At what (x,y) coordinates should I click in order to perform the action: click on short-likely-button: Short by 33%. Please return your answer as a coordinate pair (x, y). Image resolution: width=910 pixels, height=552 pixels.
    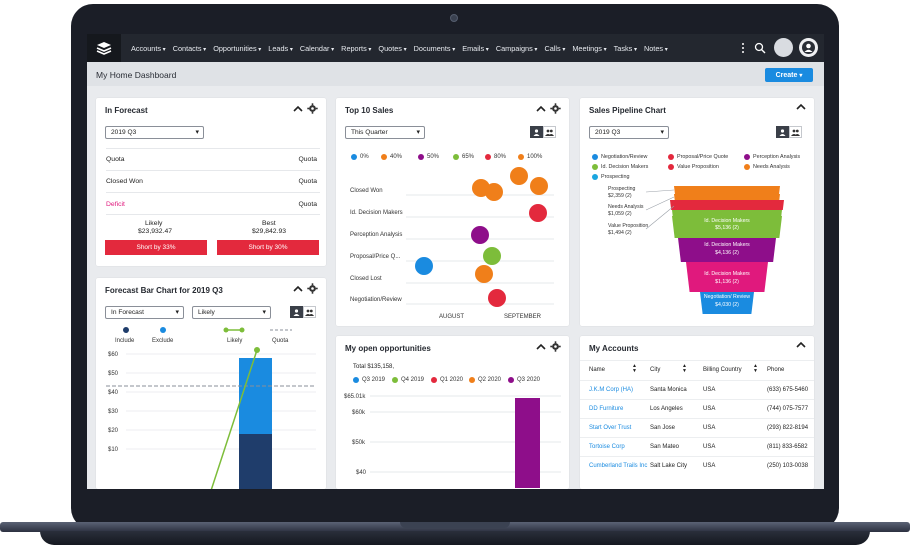
    Looking at the image, I should click on (156, 247).